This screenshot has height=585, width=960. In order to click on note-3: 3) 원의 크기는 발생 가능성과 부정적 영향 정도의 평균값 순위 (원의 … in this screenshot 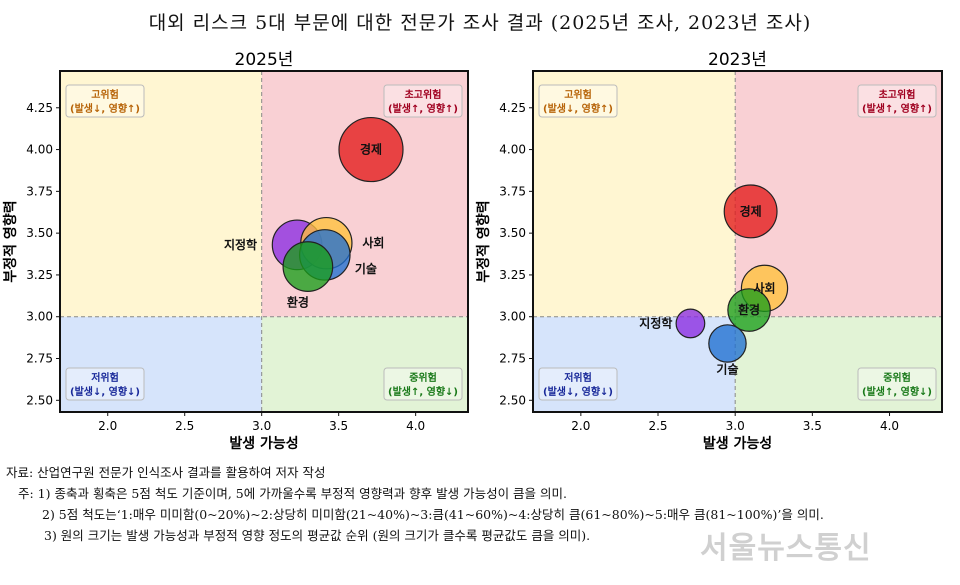, I will do `click(317, 535)`.